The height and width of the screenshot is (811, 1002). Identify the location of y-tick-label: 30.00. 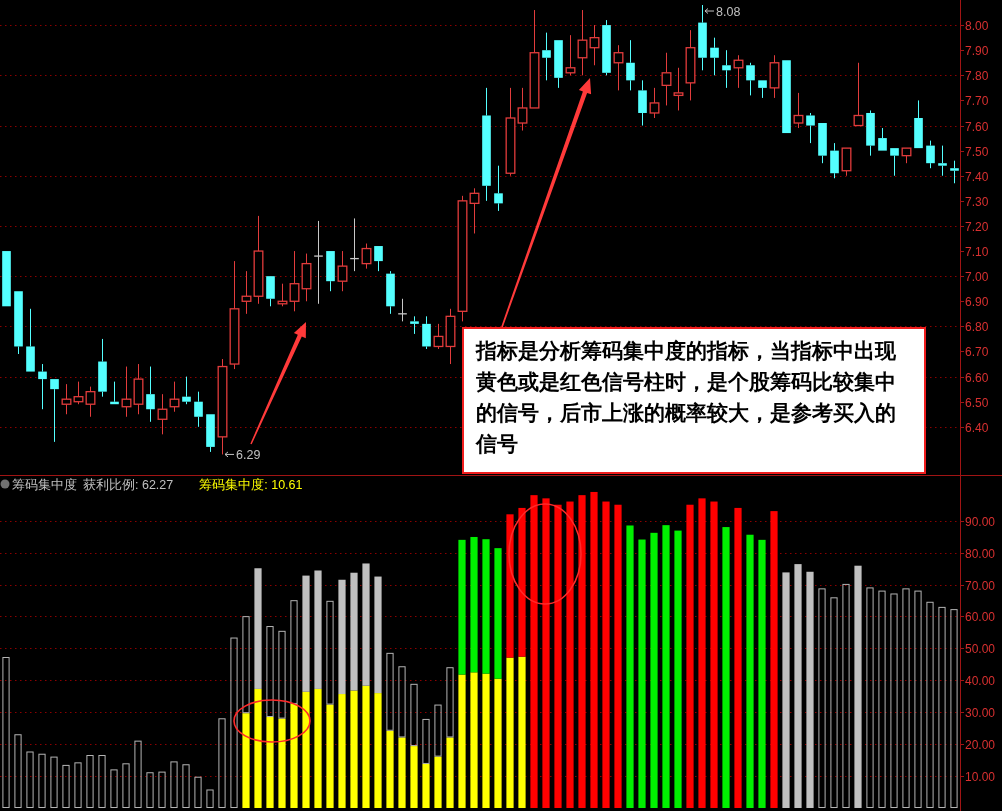
(980, 712).